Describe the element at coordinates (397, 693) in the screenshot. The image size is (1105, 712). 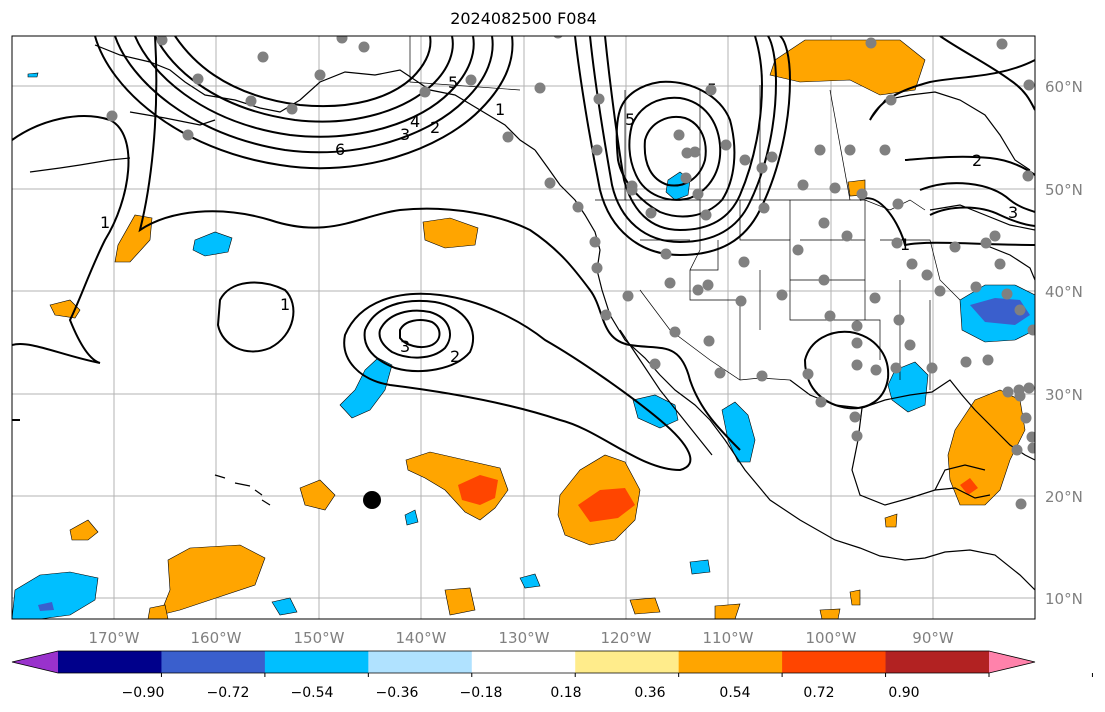
I see `colorbar-tick-label: −0.36` at that location.